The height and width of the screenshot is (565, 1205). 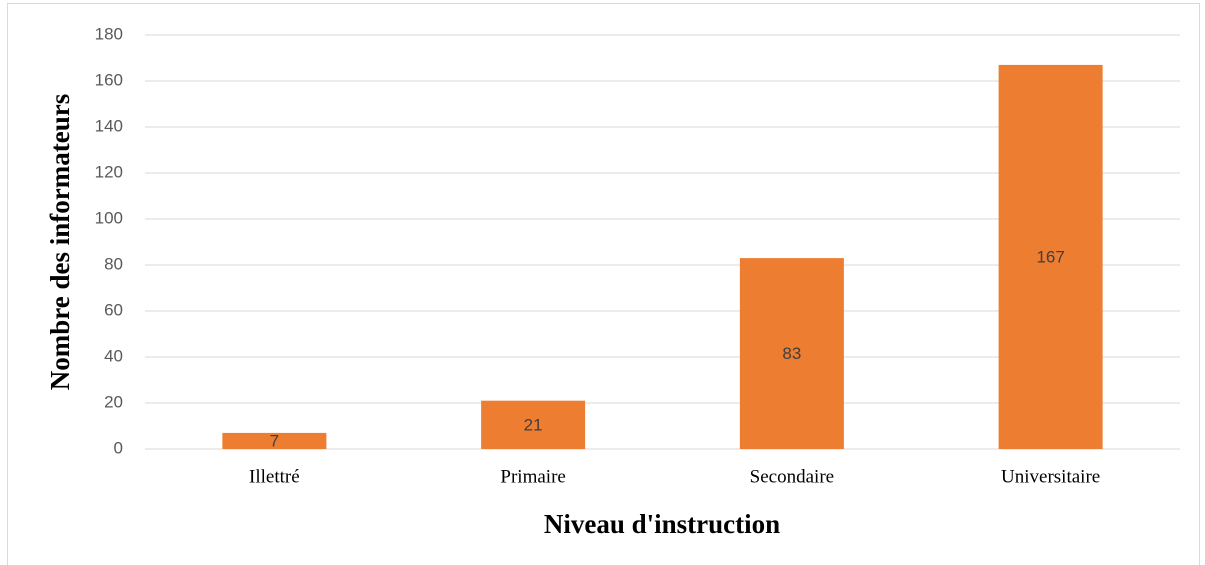 I want to click on y-tick-label: 120, so click(x=109, y=171).